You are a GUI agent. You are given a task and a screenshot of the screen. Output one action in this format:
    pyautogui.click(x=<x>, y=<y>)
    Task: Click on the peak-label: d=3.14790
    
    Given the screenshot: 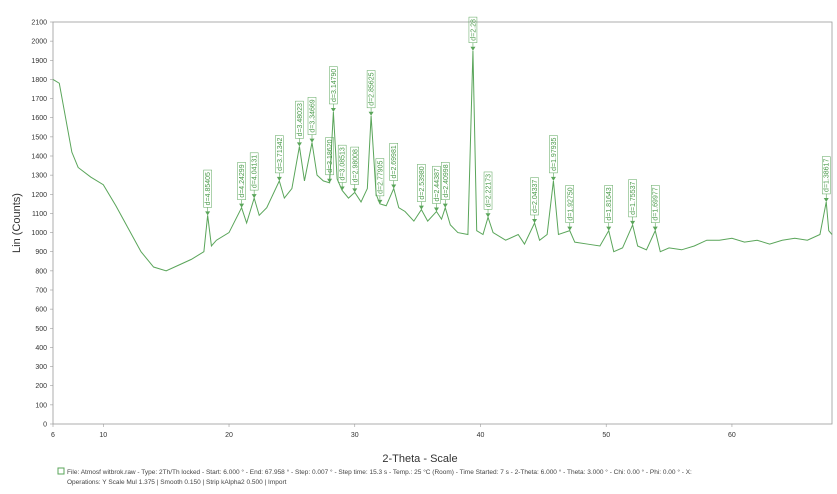 What is the action you would take?
    pyautogui.click(x=334, y=85)
    